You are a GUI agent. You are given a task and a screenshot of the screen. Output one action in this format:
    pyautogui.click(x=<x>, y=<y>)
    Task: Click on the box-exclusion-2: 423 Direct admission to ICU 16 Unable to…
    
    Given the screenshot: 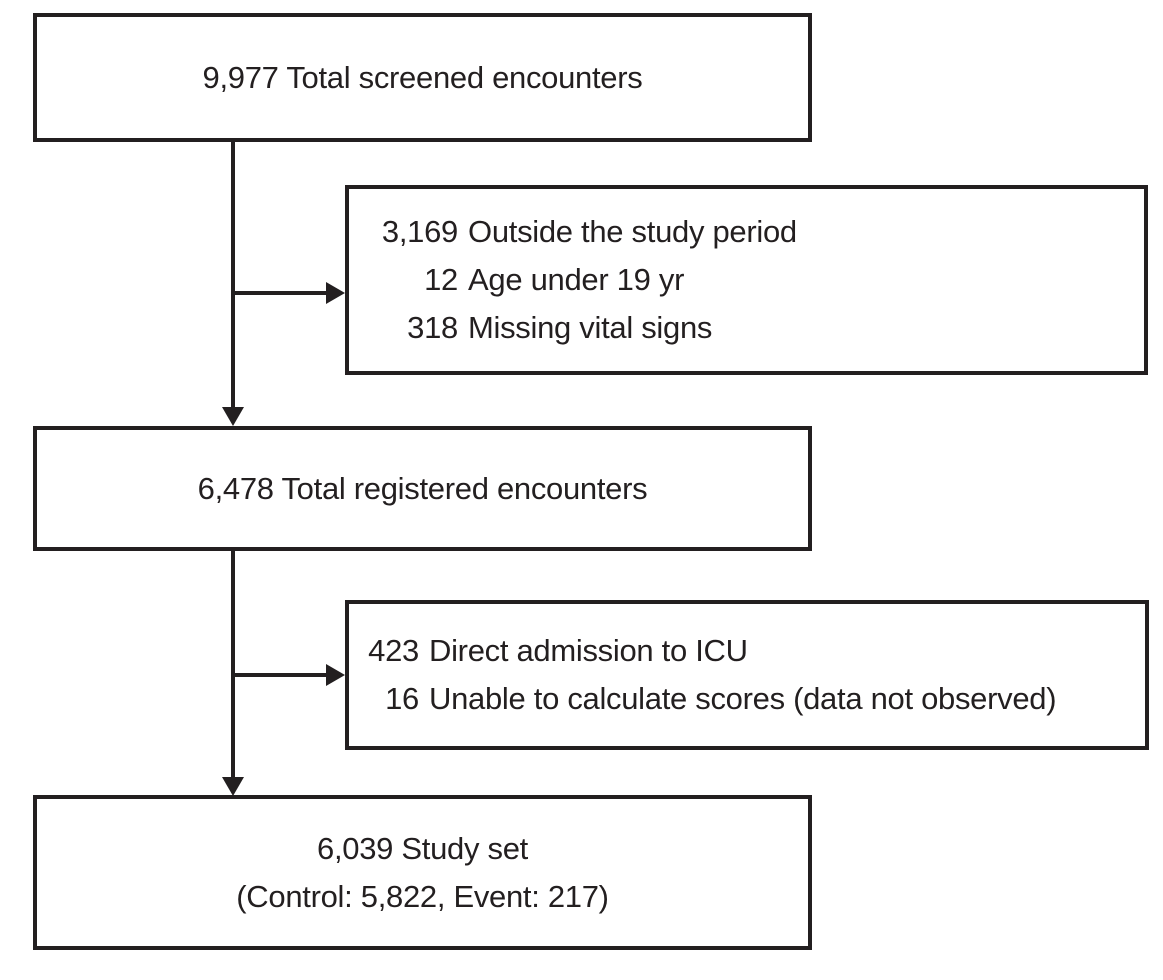 What is the action you would take?
    pyautogui.click(x=747, y=675)
    